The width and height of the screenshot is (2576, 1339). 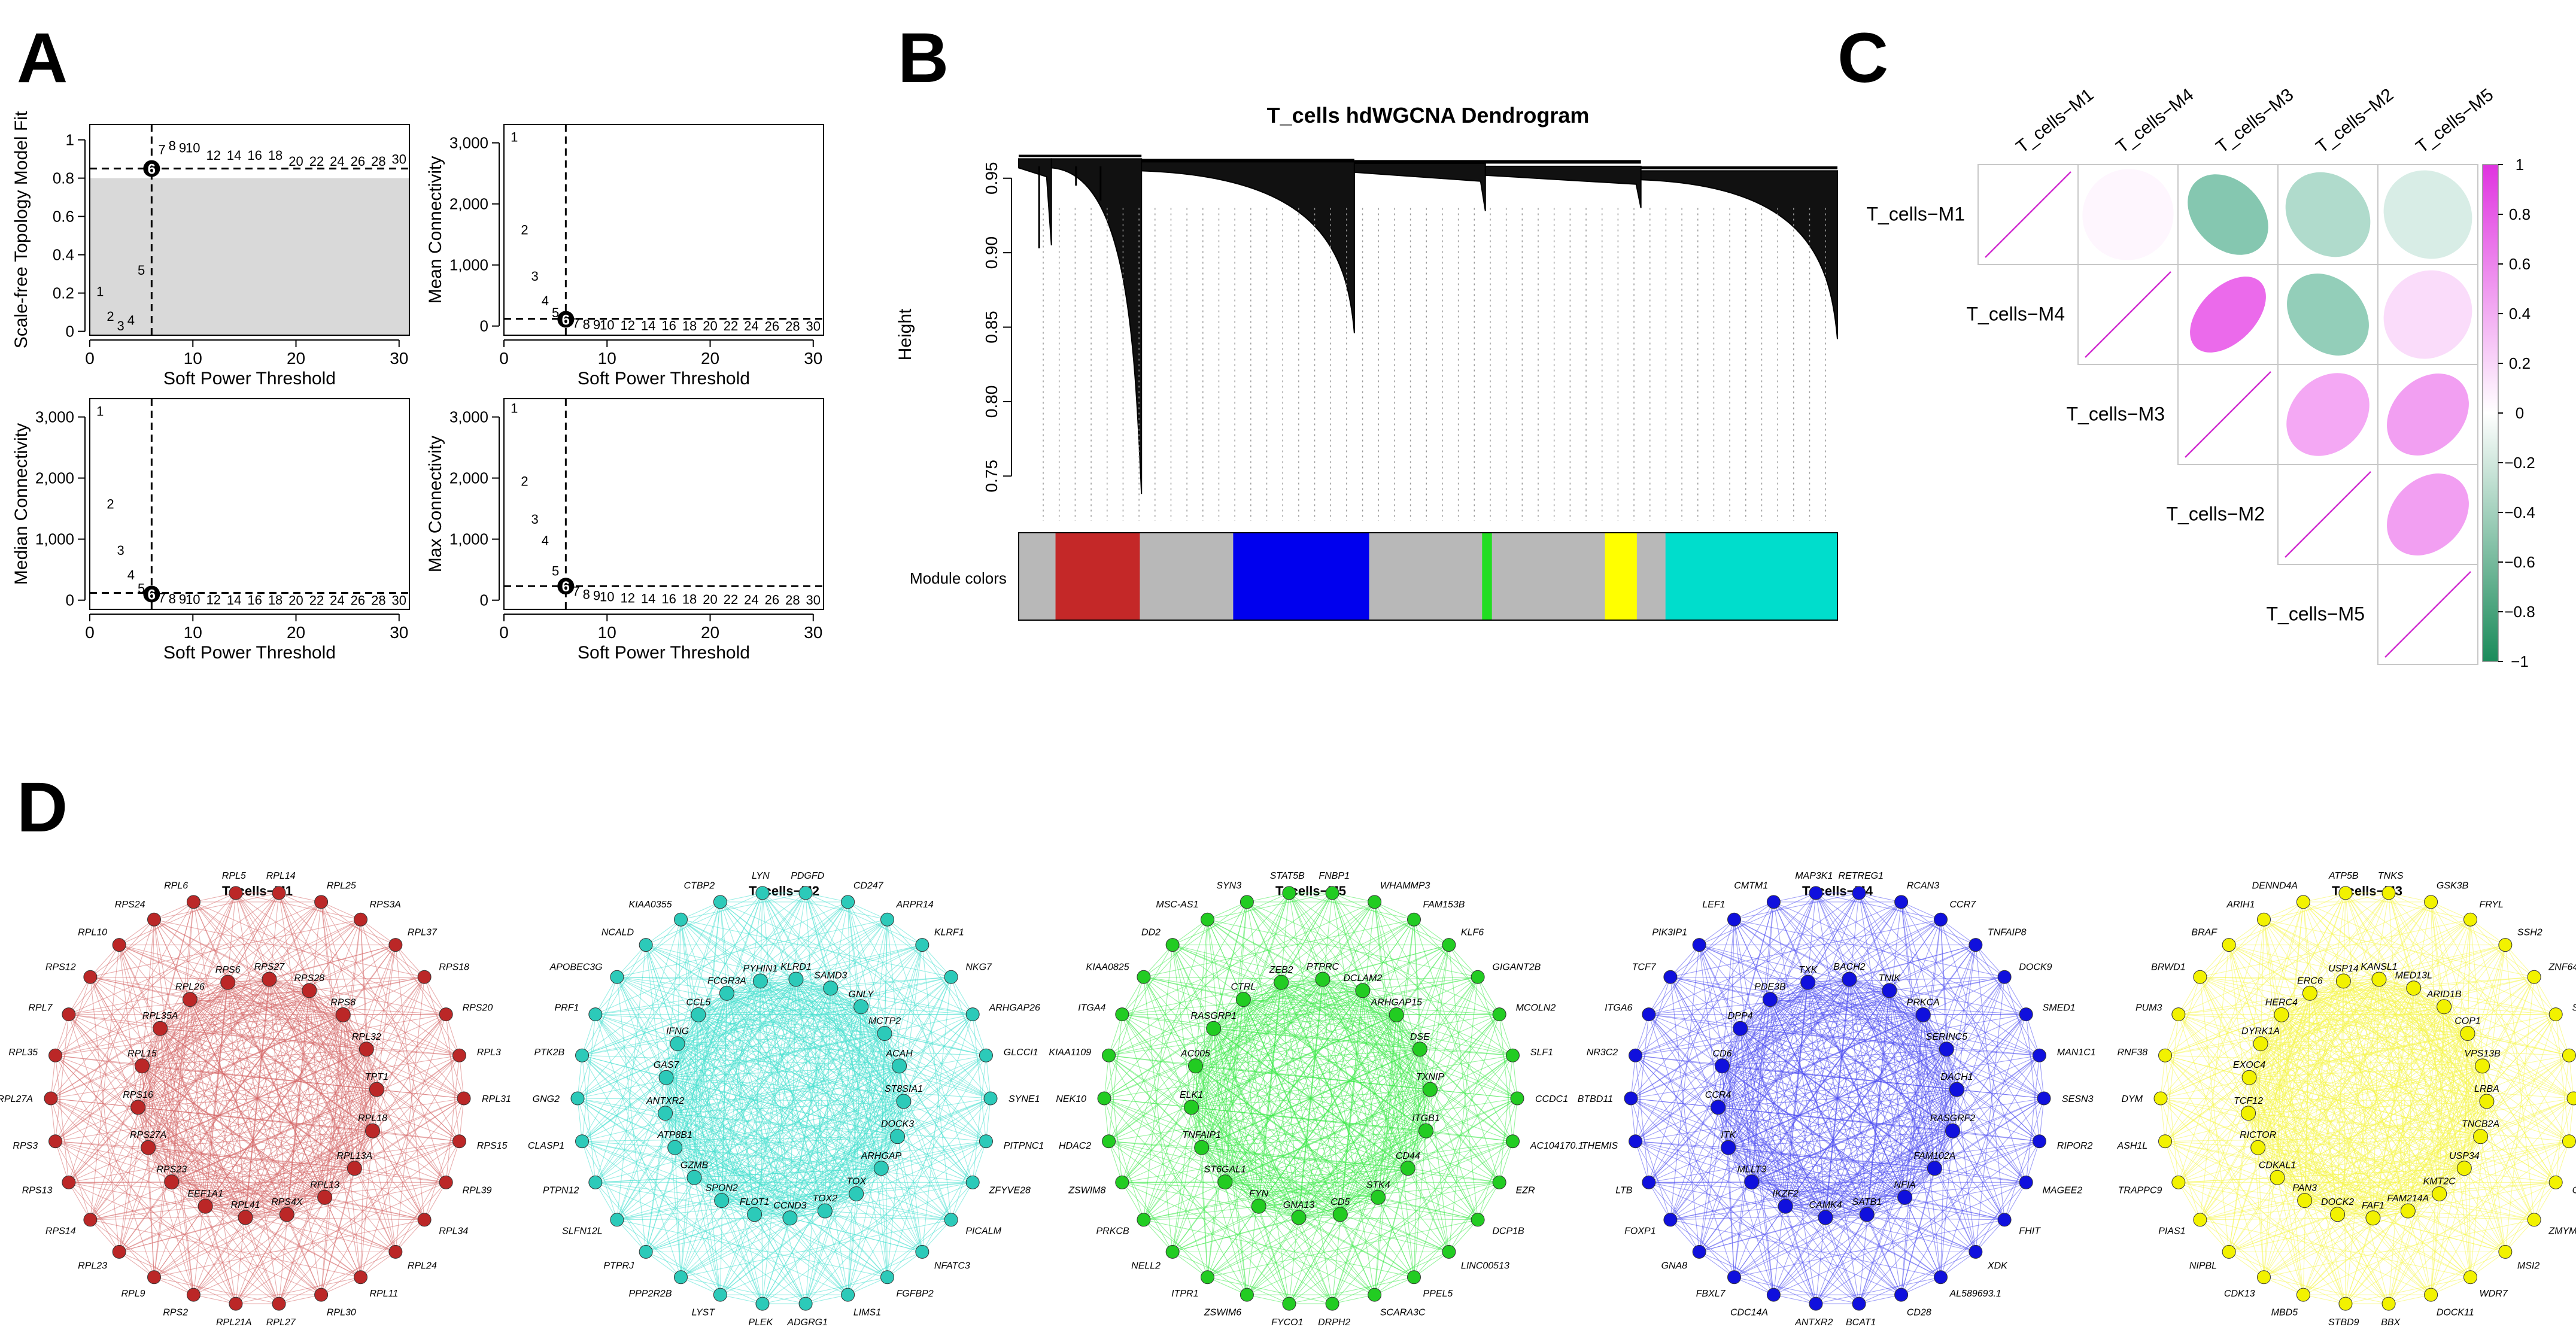 What do you see at coordinates (668, 325) in the screenshot?
I see `power-label: 16` at bounding box center [668, 325].